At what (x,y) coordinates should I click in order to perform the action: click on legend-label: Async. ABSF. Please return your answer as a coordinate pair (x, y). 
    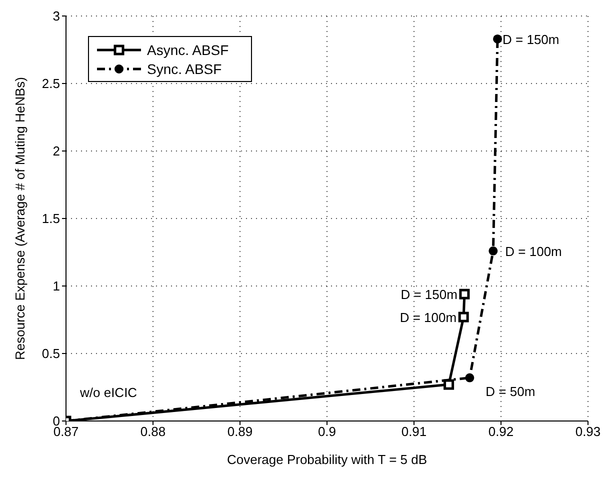
    Looking at the image, I should click on (188, 50).